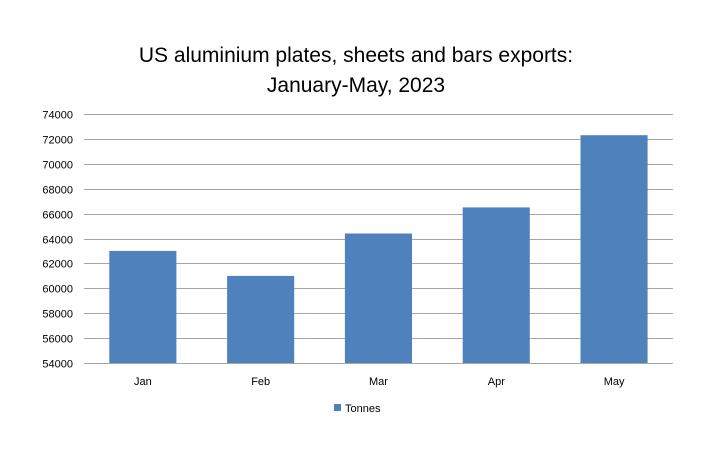 The height and width of the screenshot is (449, 726). I want to click on x-axis-tick-labels: Jan Feb Mar Apr May, so click(379, 382).